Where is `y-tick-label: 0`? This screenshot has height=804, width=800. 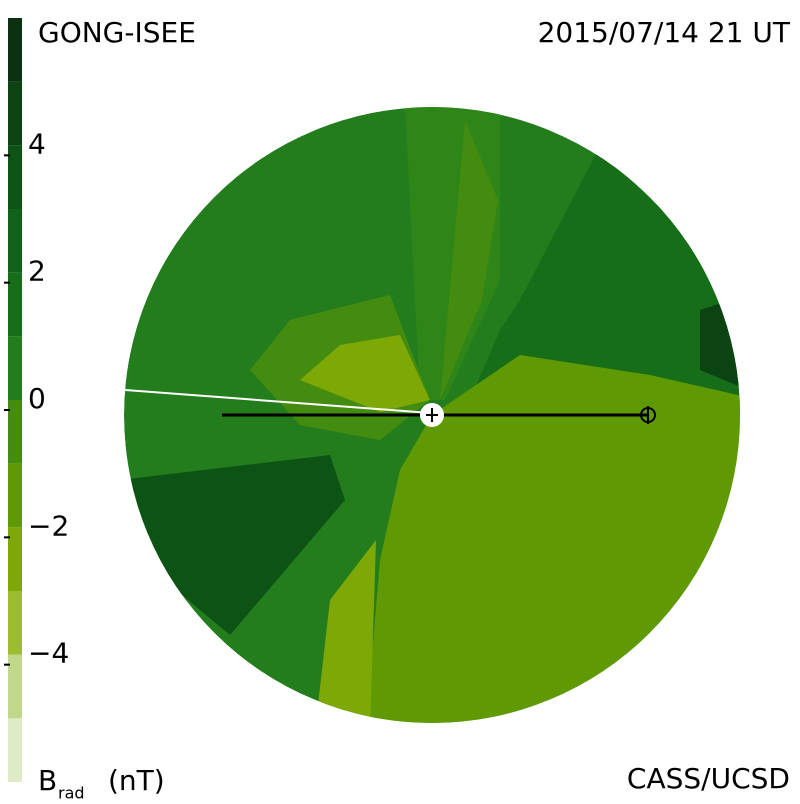 y-tick-label: 0 is located at coordinates (37, 398).